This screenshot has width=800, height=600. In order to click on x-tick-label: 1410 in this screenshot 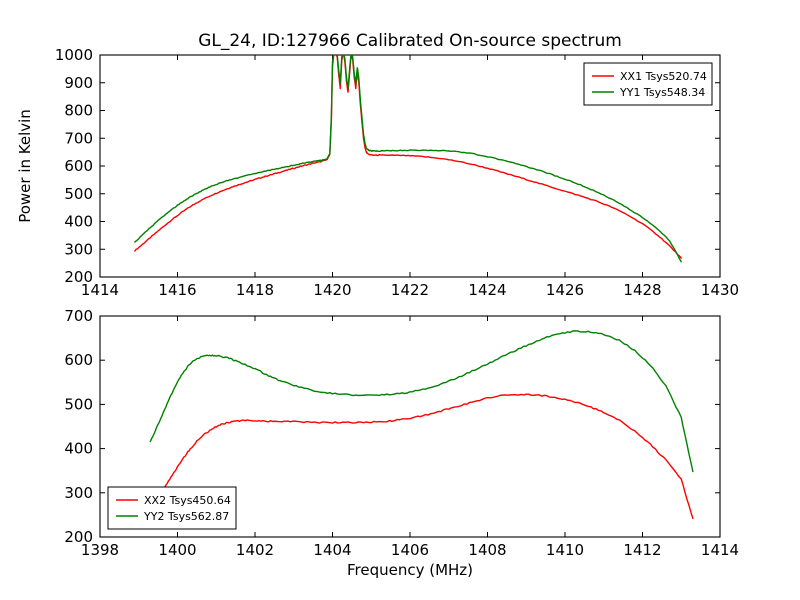, I will do `click(565, 550)`.